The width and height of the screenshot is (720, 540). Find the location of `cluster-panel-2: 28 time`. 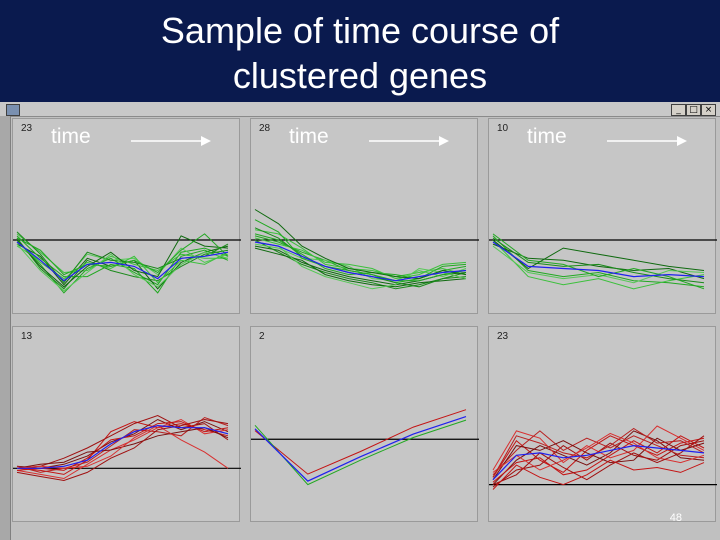

cluster-panel-2: 28 time is located at coordinates (364, 216).